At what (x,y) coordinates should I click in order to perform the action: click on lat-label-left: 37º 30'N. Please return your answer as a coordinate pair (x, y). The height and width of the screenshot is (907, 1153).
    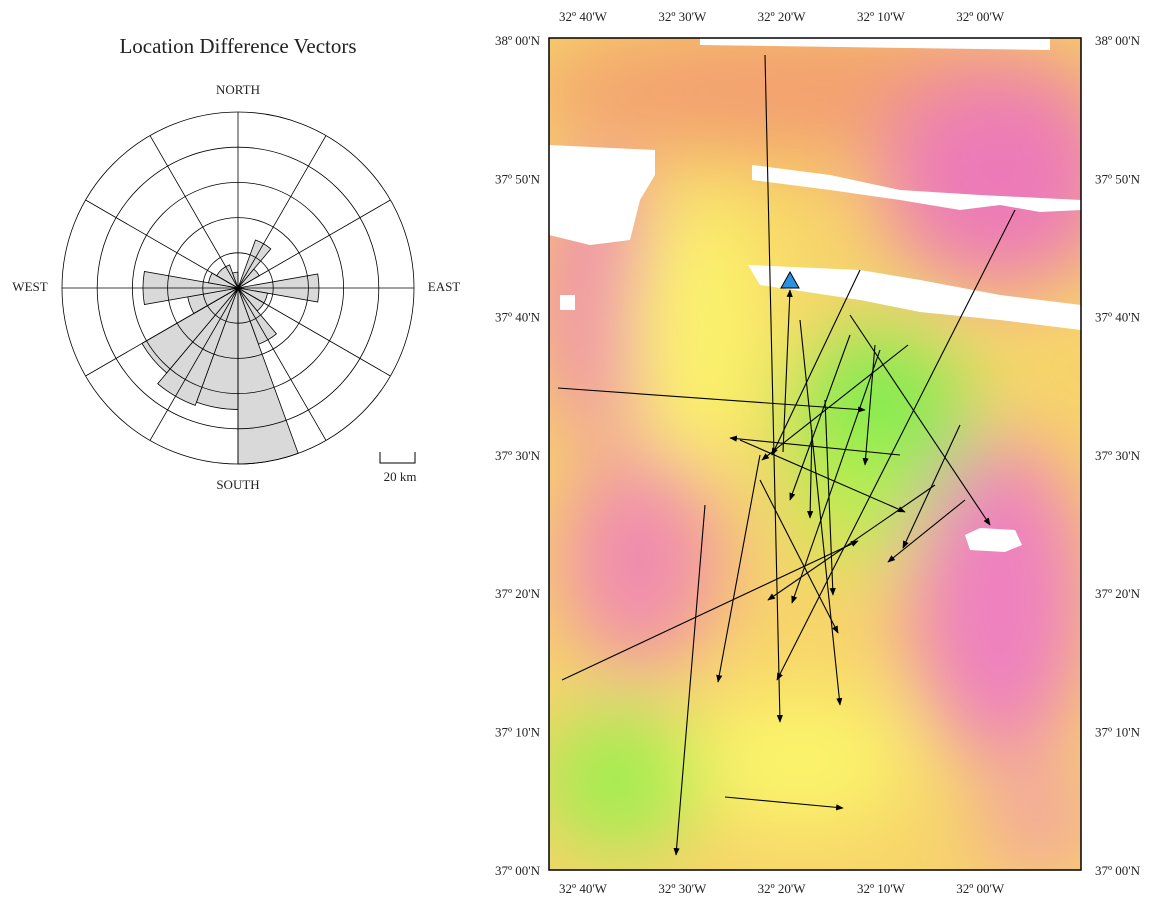
    Looking at the image, I should click on (518, 455).